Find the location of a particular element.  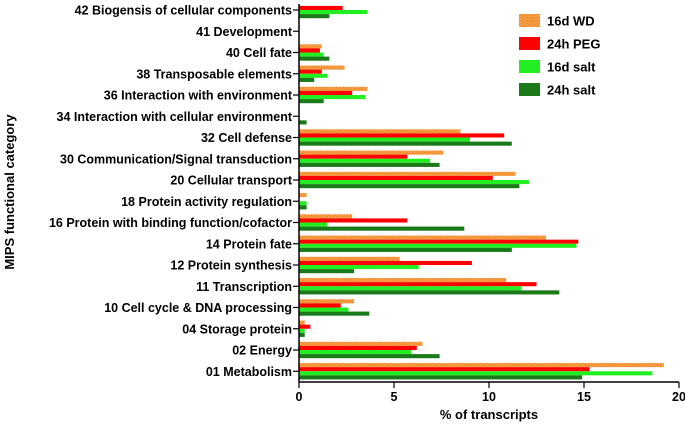

y-axis-title: MIPS functional category is located at coordinates (9, 192).